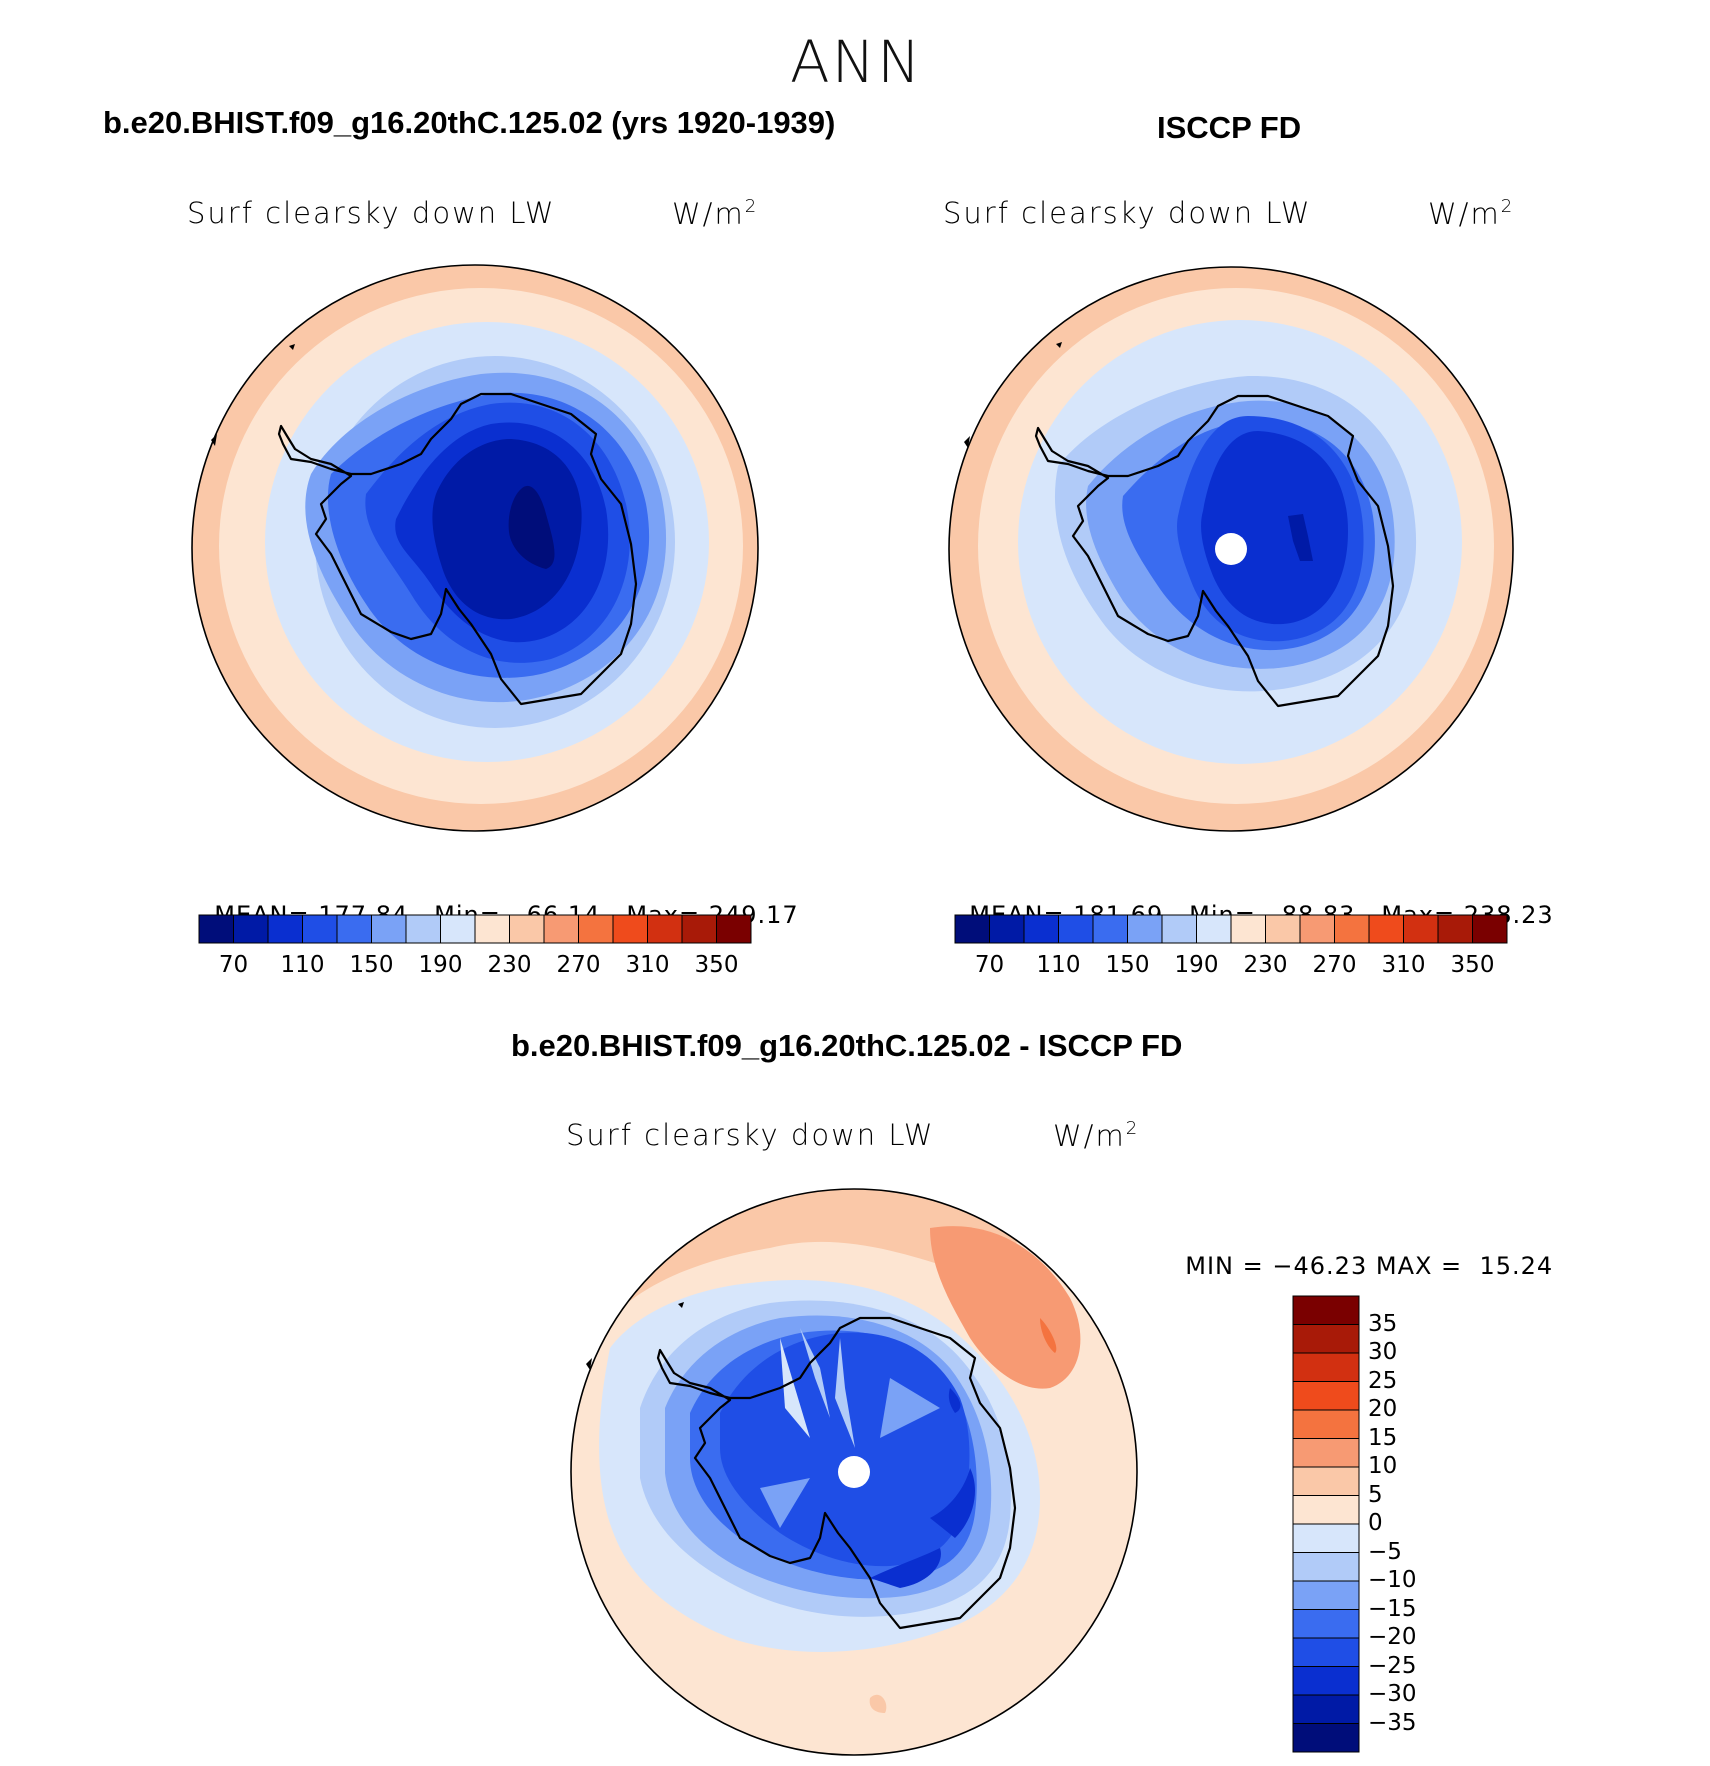  I want to click on model-units-label: W/m2, so click(715, 213).